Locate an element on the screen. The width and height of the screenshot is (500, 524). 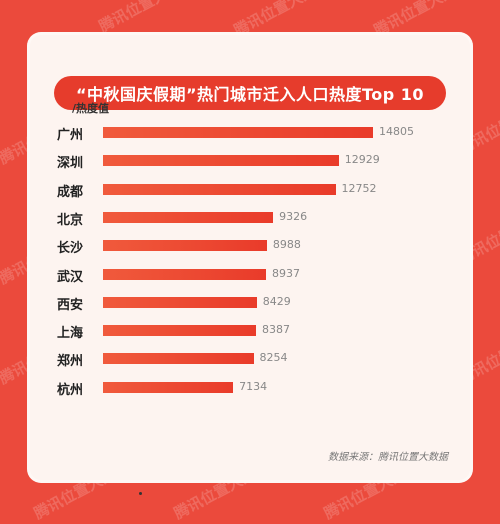
decorative-dot is located at coordinates (140, 493).